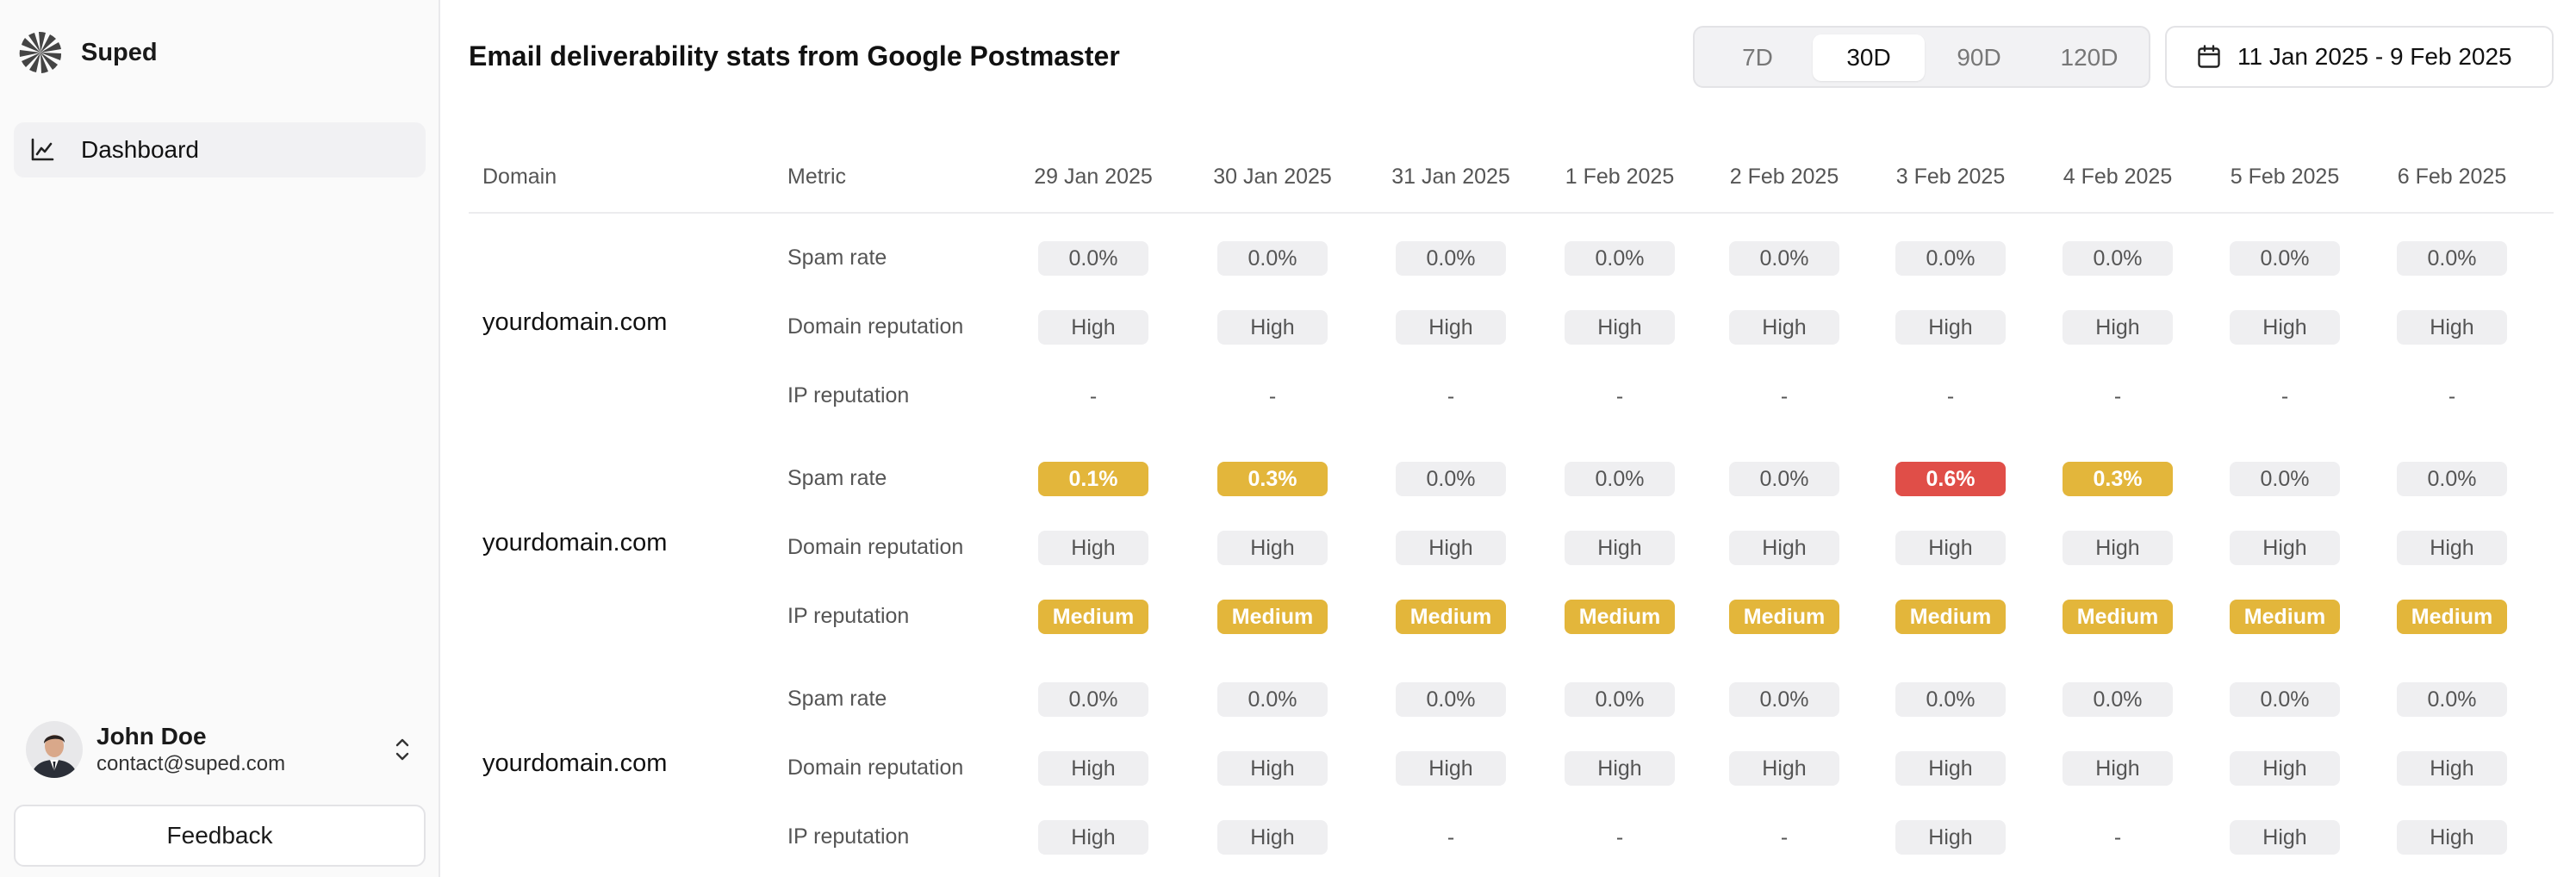  I want to click on column-header-date: 1 Feb 2025, so click(1620, 177).